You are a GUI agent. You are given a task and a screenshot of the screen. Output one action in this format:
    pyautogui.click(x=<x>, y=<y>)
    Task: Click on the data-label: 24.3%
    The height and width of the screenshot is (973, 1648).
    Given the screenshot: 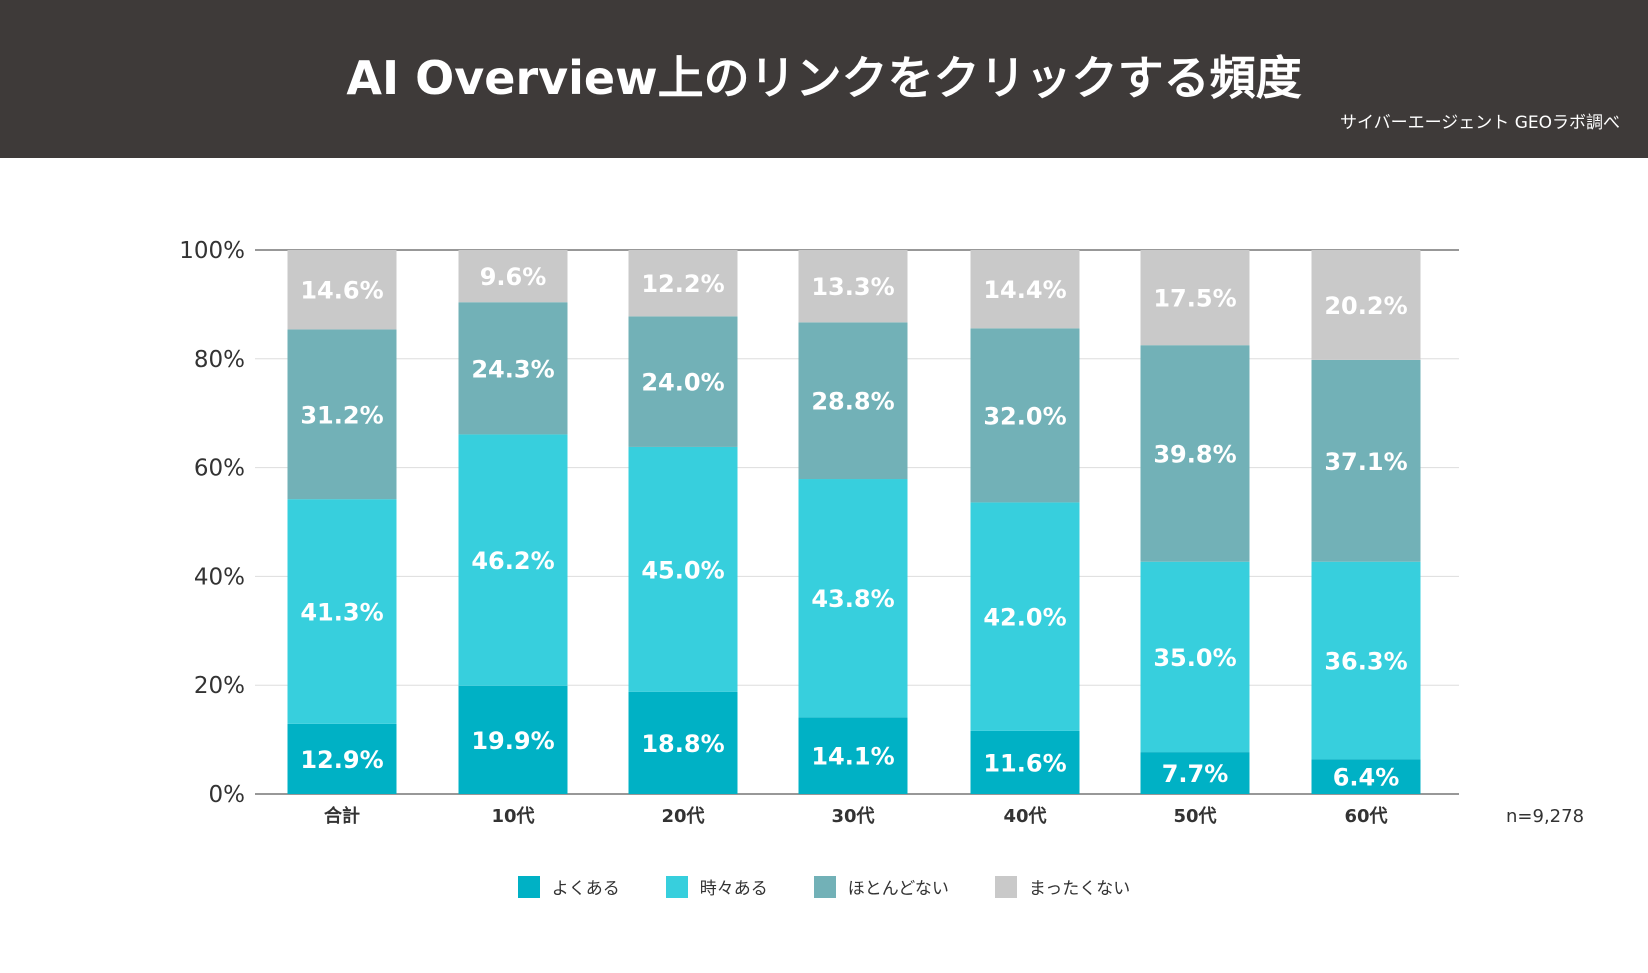 What is the action you would take?
    pyautogui.click(x=512, y=369)
    